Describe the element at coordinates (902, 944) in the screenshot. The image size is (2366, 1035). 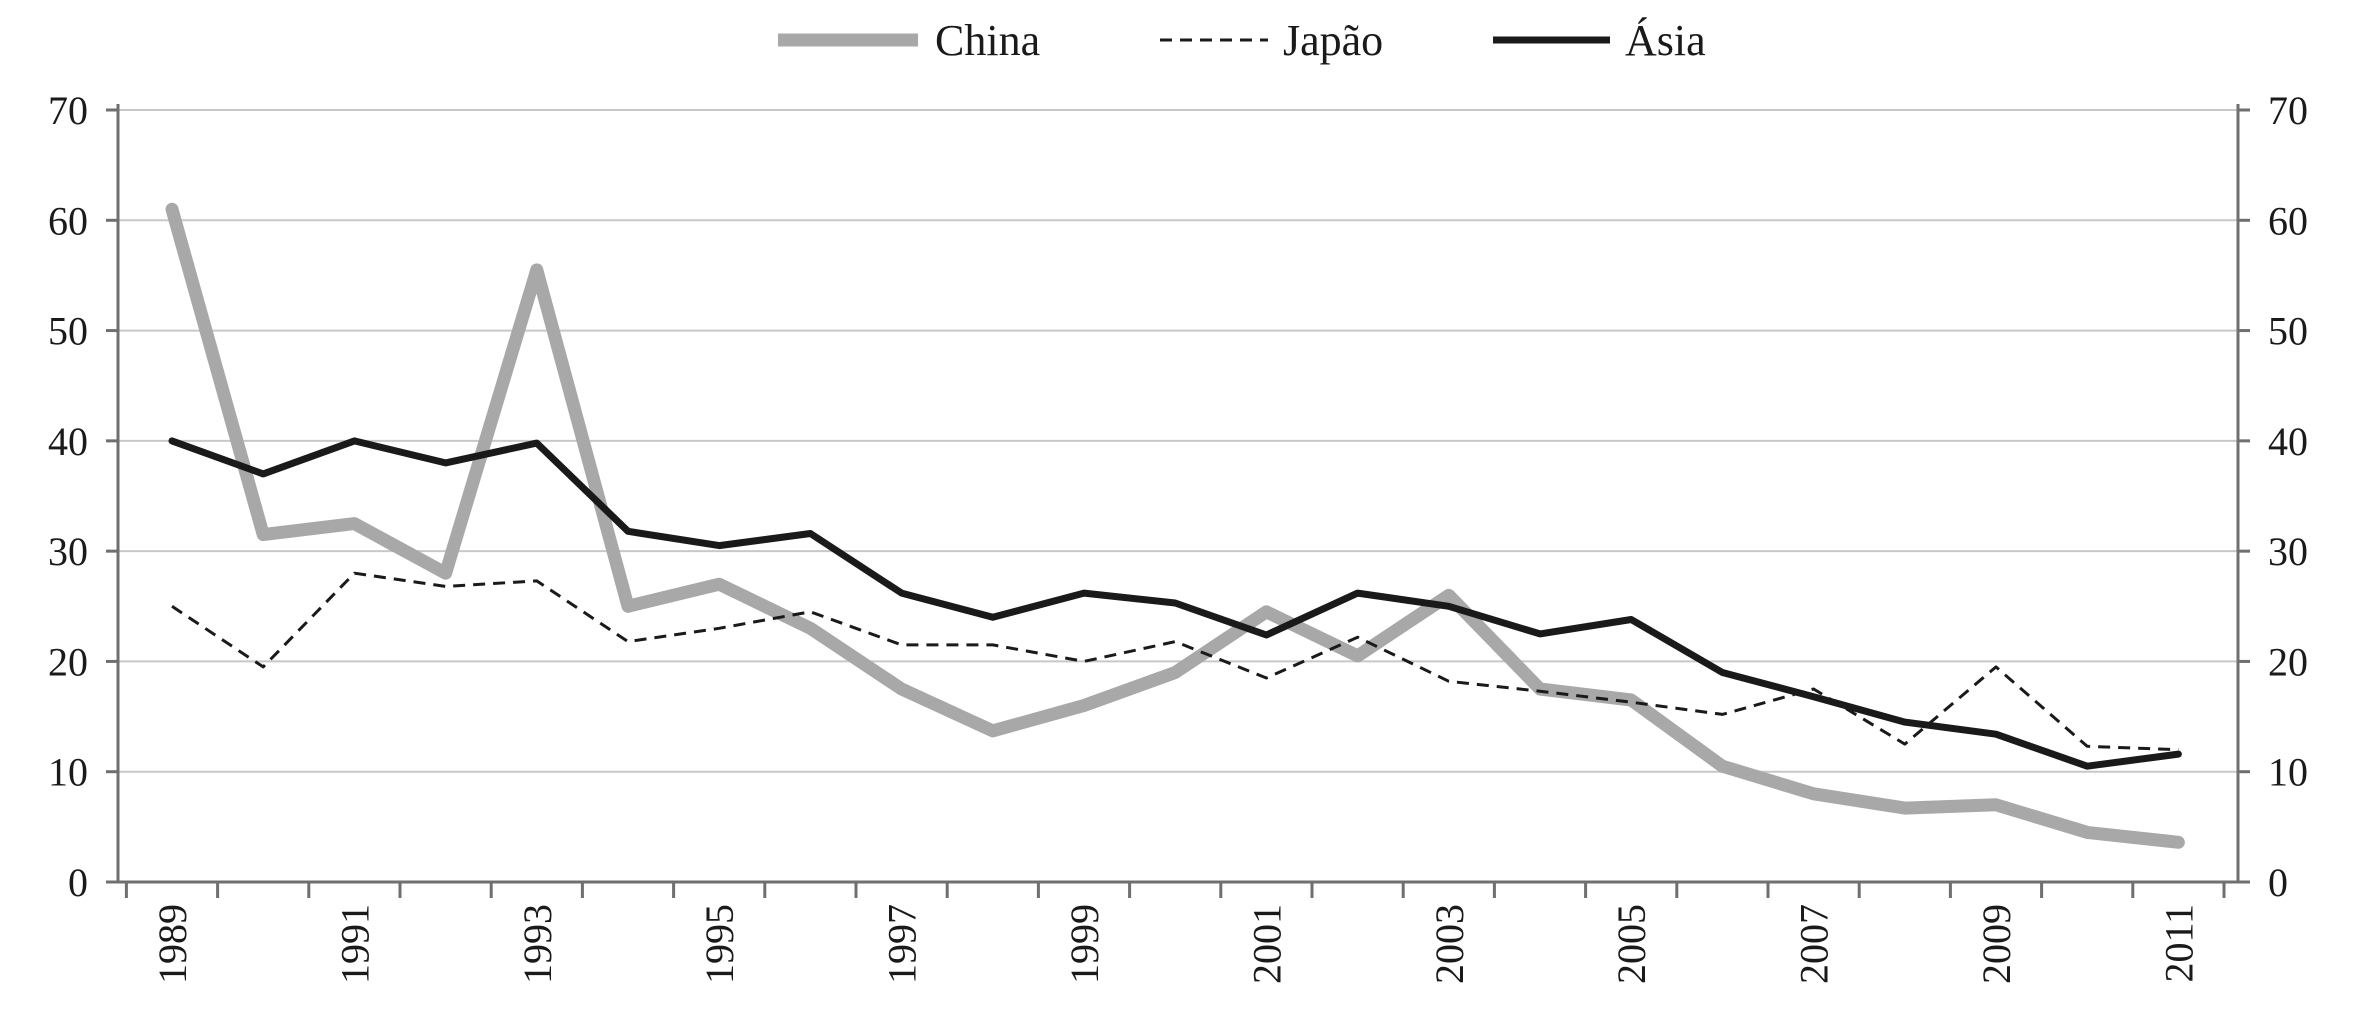
I see `x-tick-label: 1997` at that location.